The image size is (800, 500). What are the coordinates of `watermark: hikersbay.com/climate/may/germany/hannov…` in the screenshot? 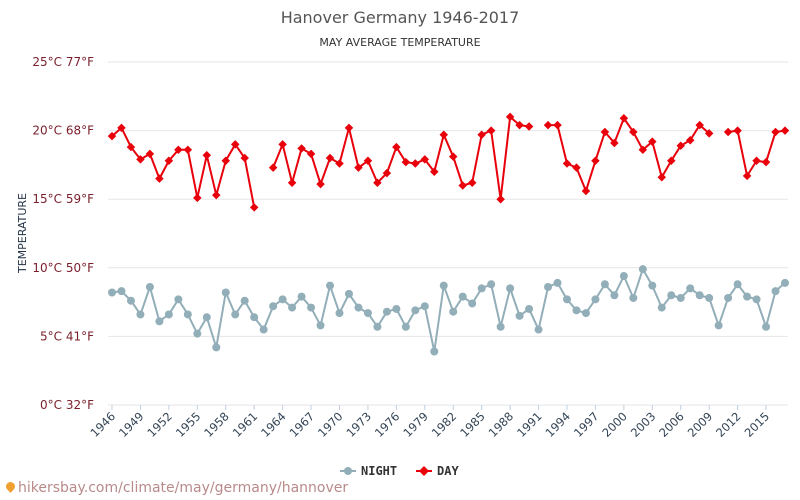 It's located at (176, 488).